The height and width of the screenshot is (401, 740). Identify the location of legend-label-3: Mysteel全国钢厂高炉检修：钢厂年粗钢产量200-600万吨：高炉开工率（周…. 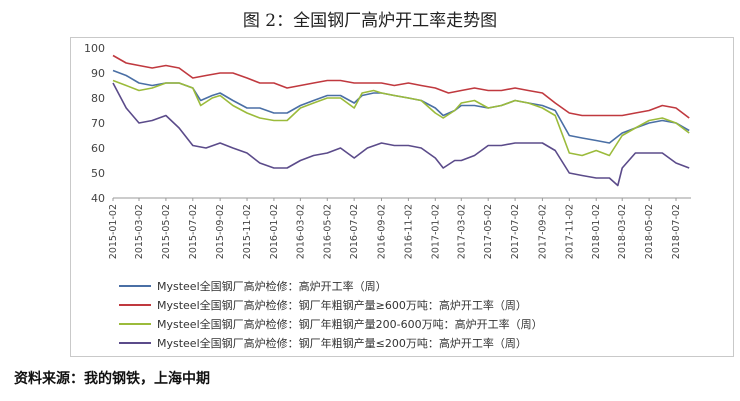
(350, 324).